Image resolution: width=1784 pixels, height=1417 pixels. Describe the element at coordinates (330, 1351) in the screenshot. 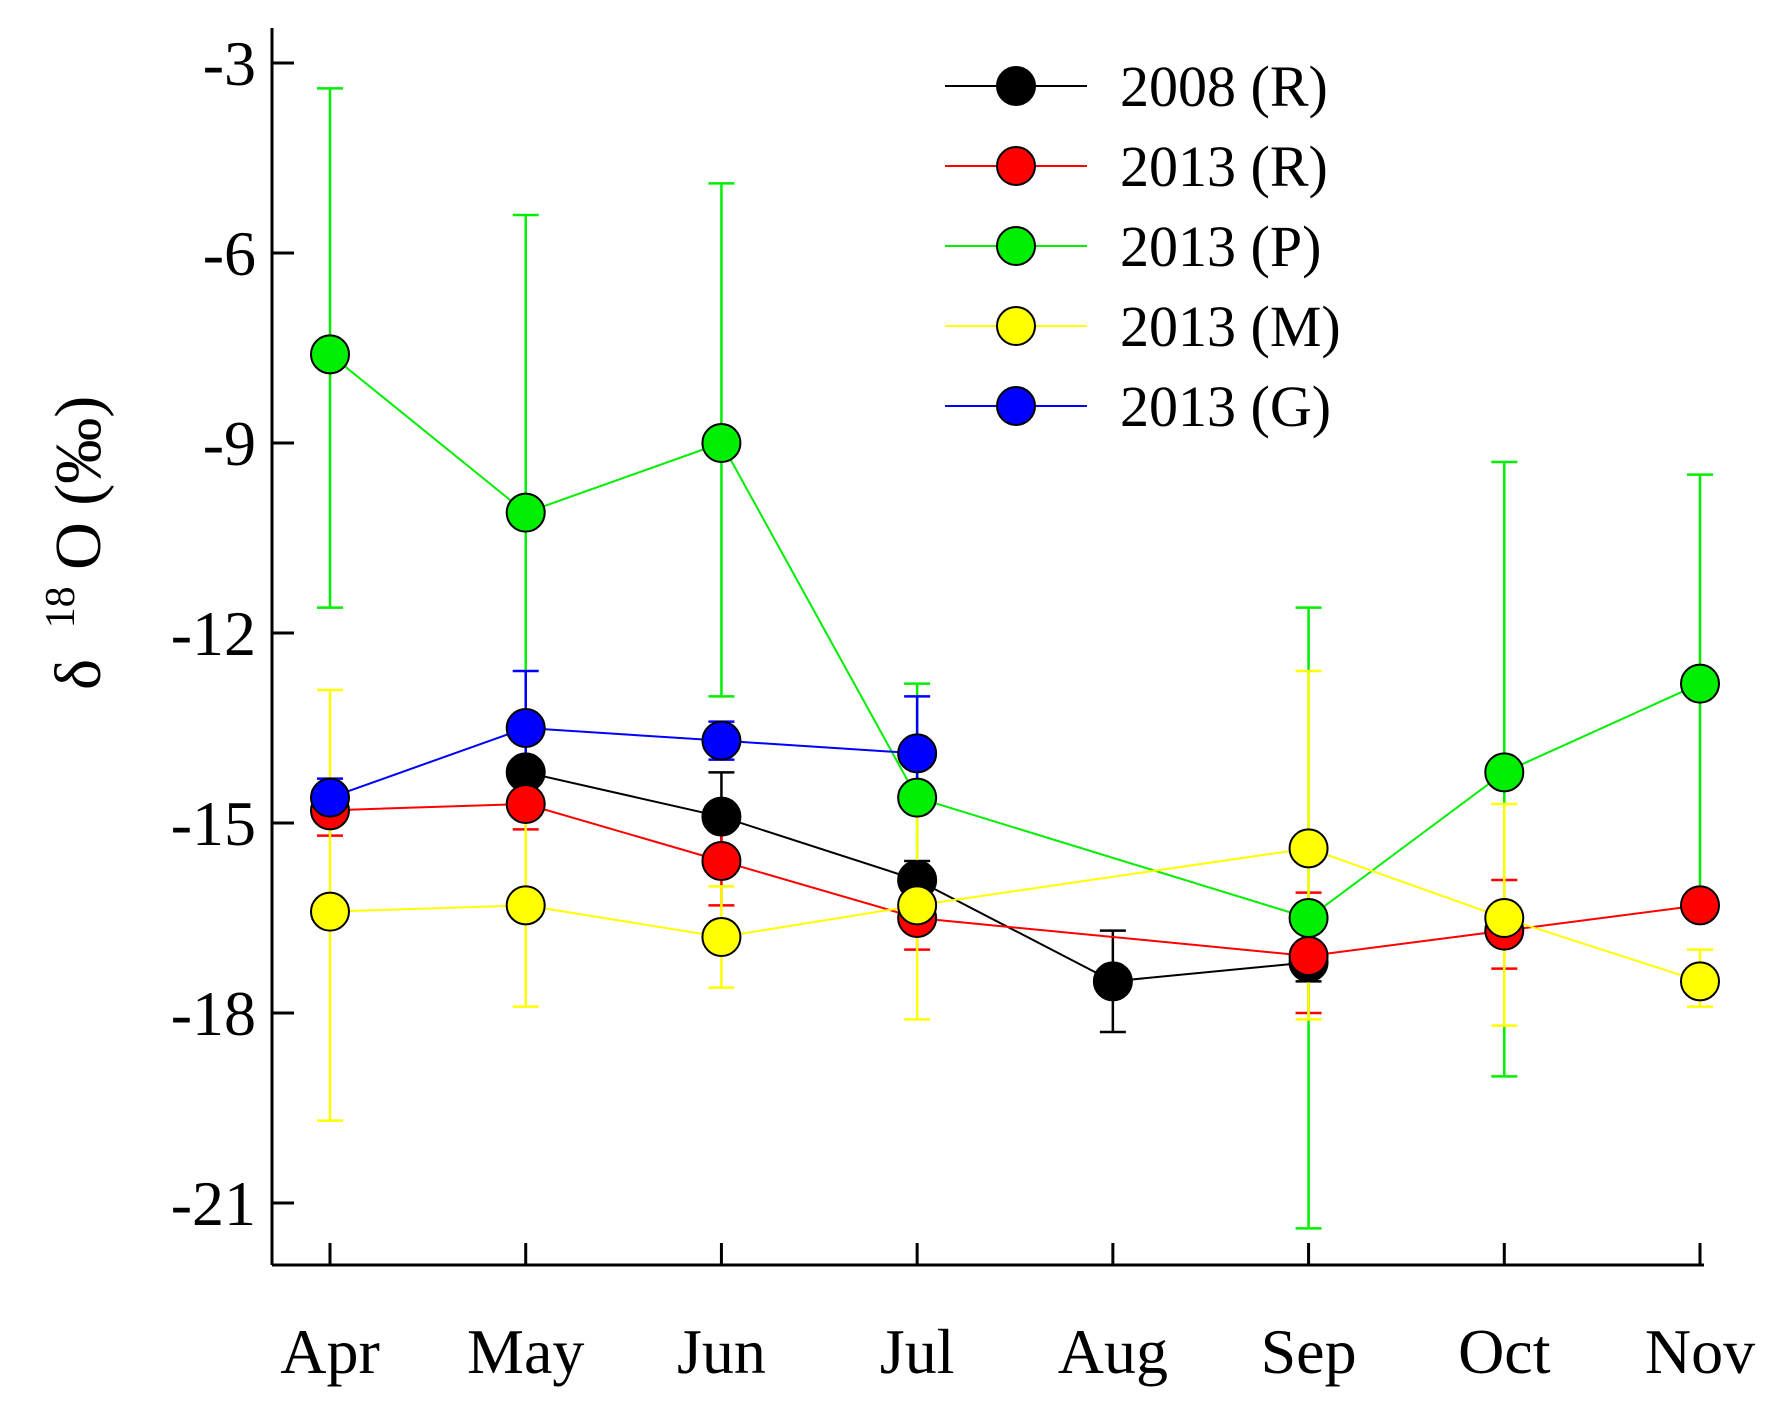

I see `x-tick-label: Apr` at that location.